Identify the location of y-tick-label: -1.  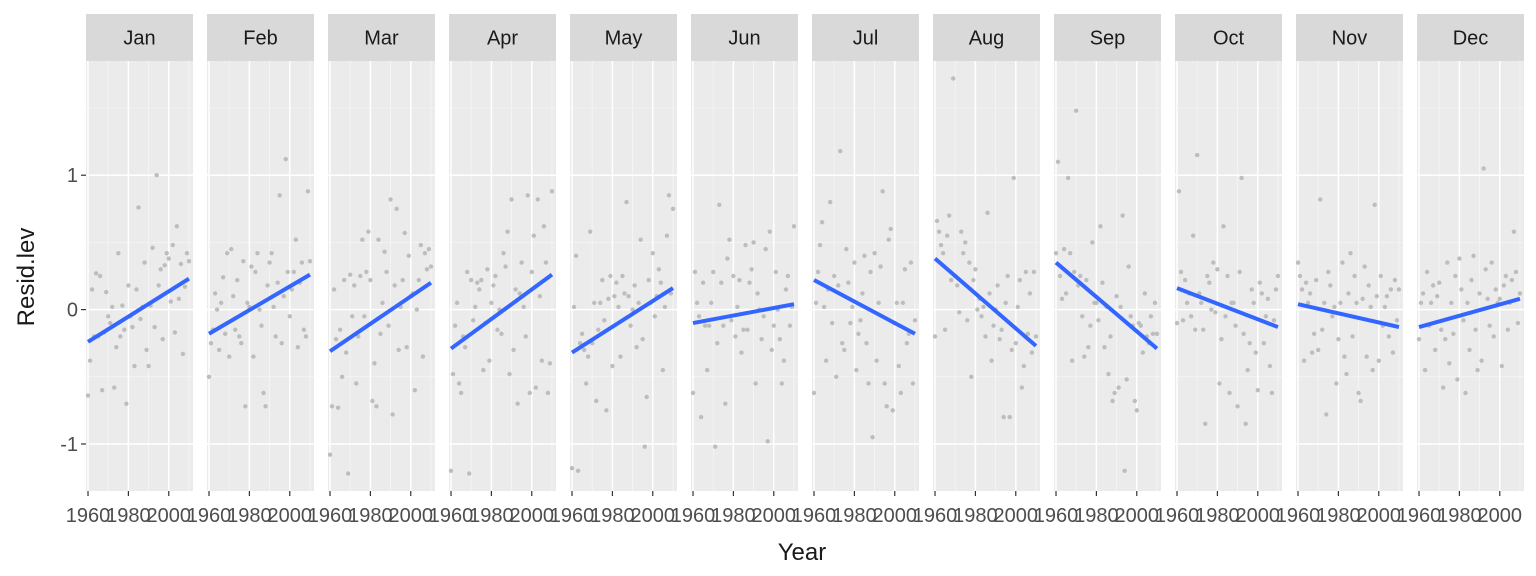
(69, 445).